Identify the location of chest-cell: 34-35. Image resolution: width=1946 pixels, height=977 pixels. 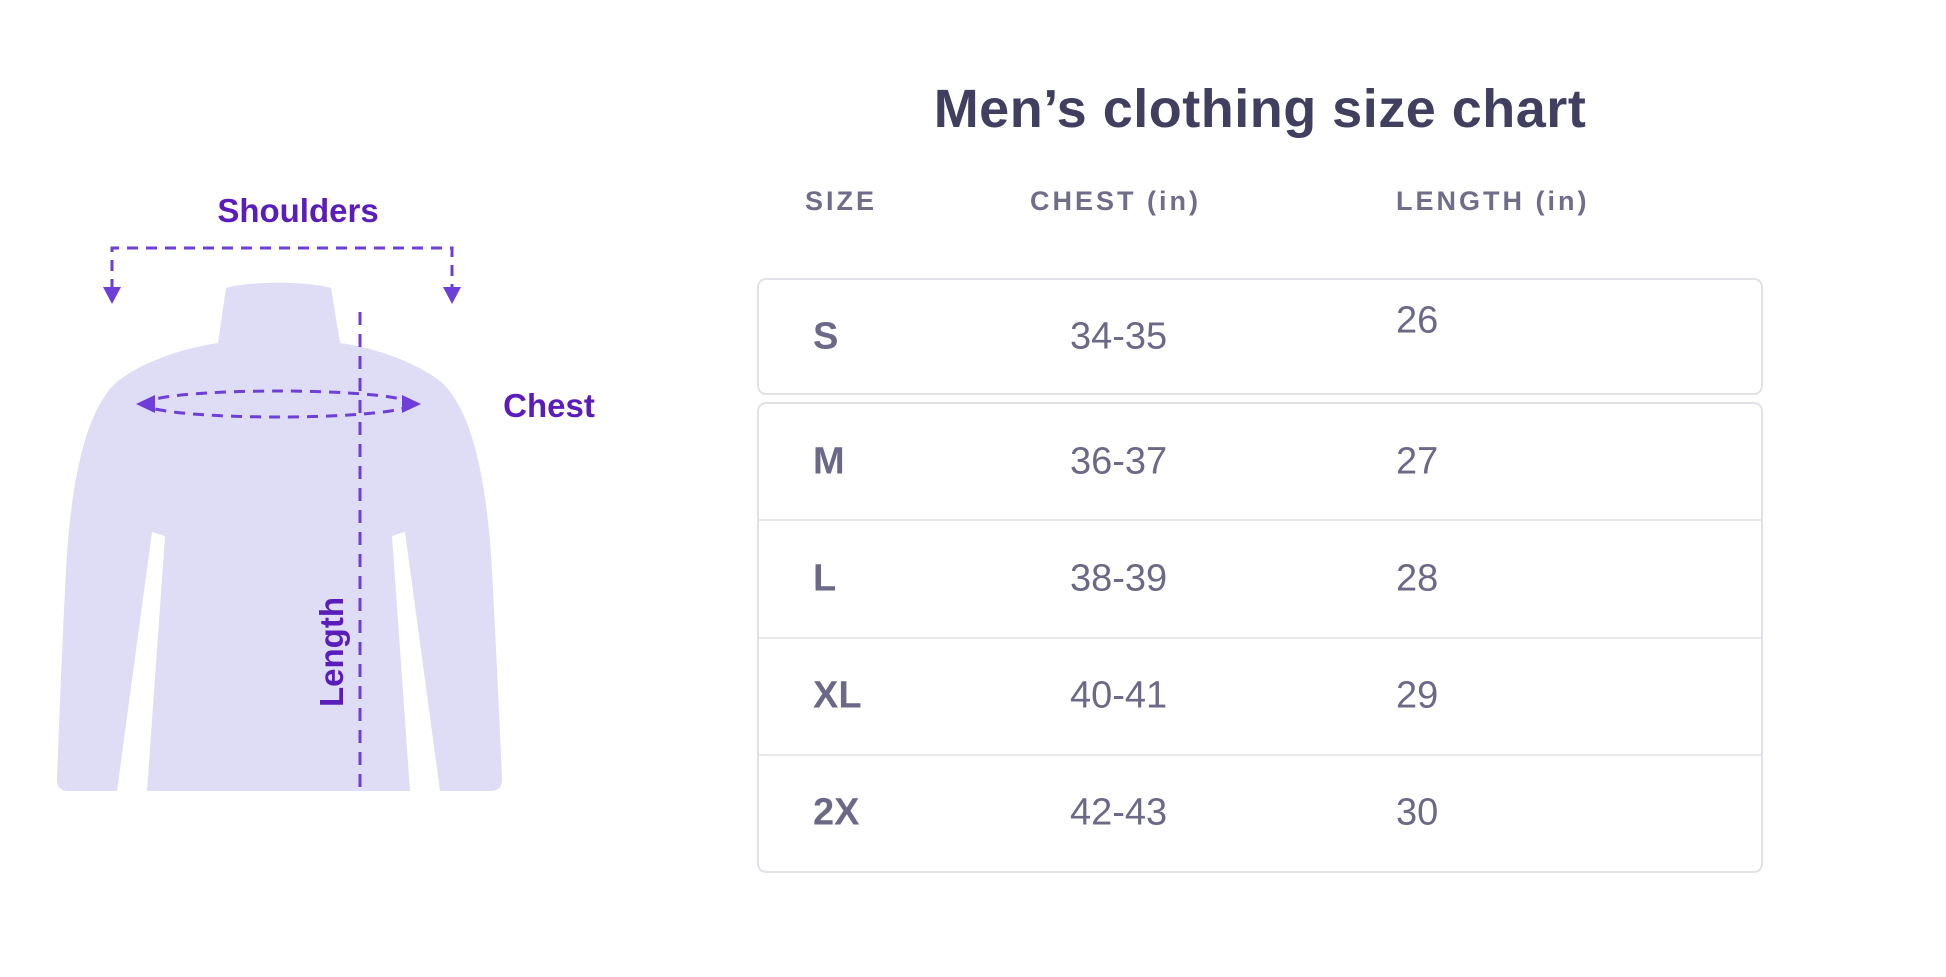
(1119, 336).